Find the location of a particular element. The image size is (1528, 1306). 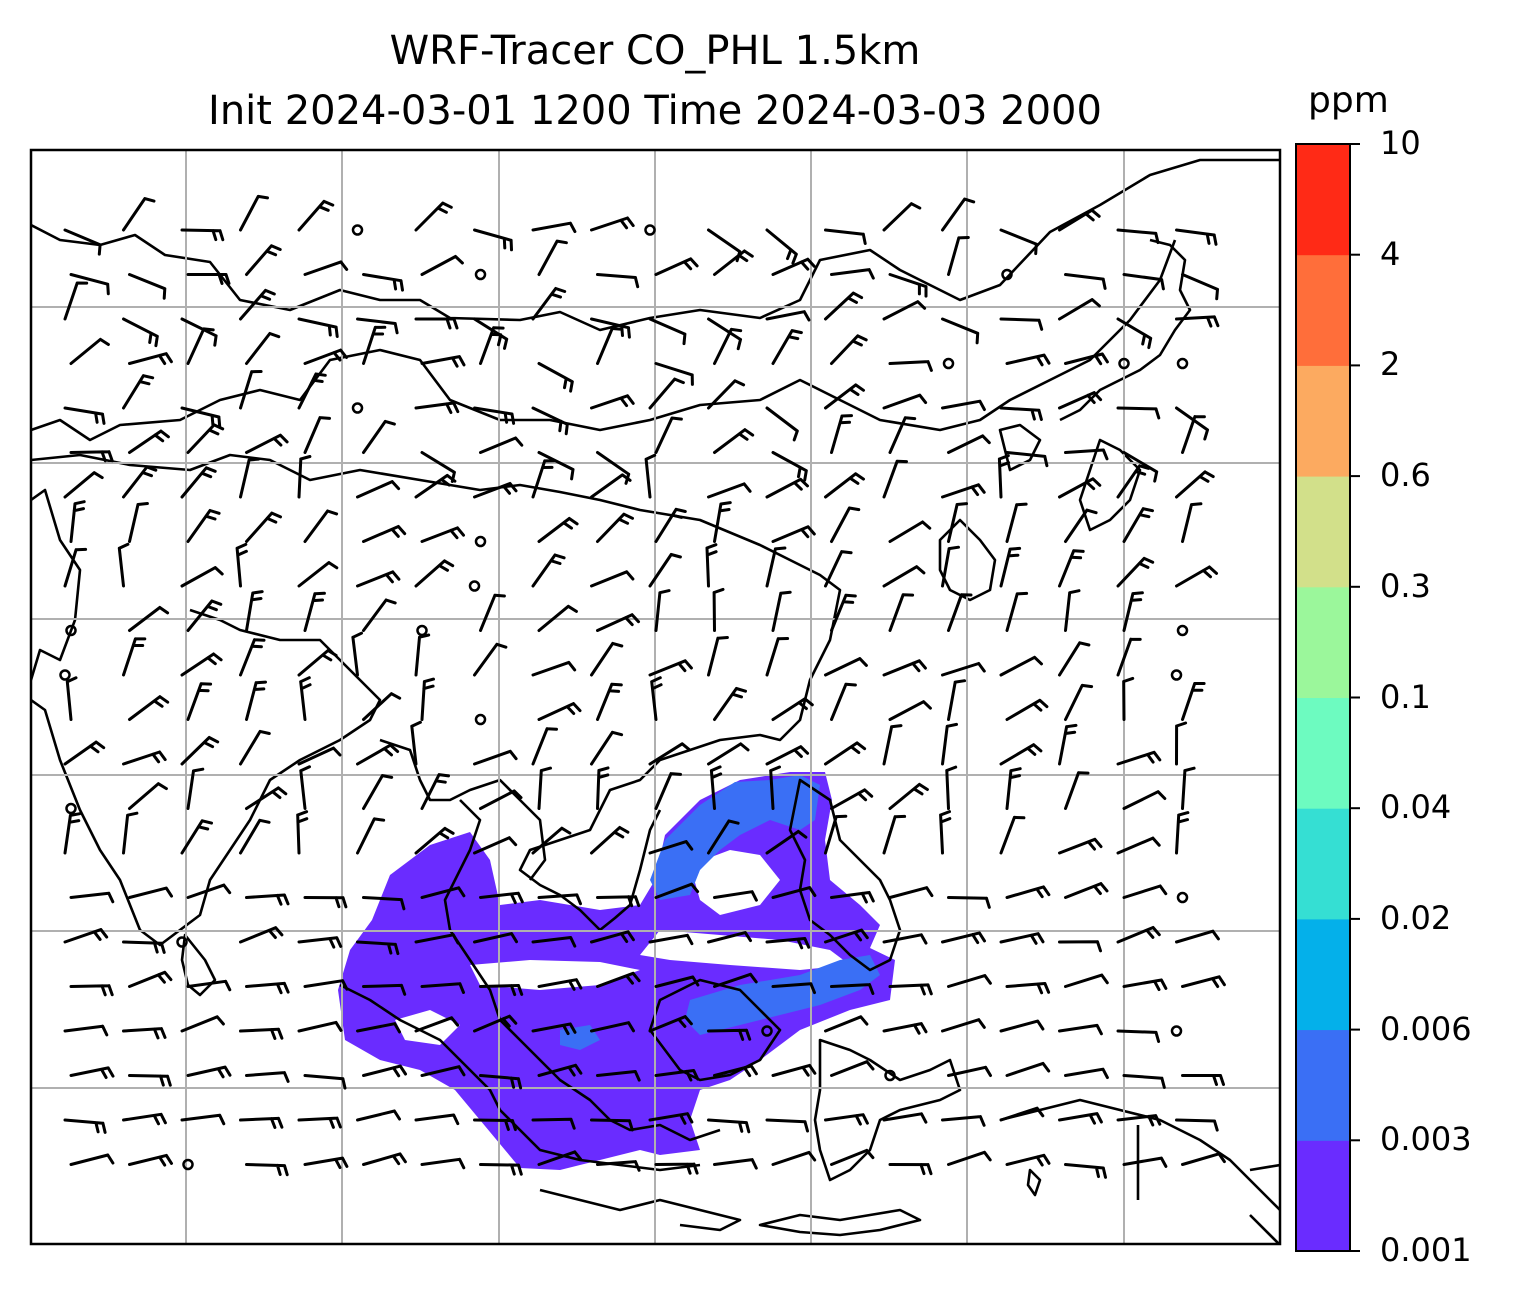

colorbar-tick-label: 0.04 is located at coordinates (1416, 807).